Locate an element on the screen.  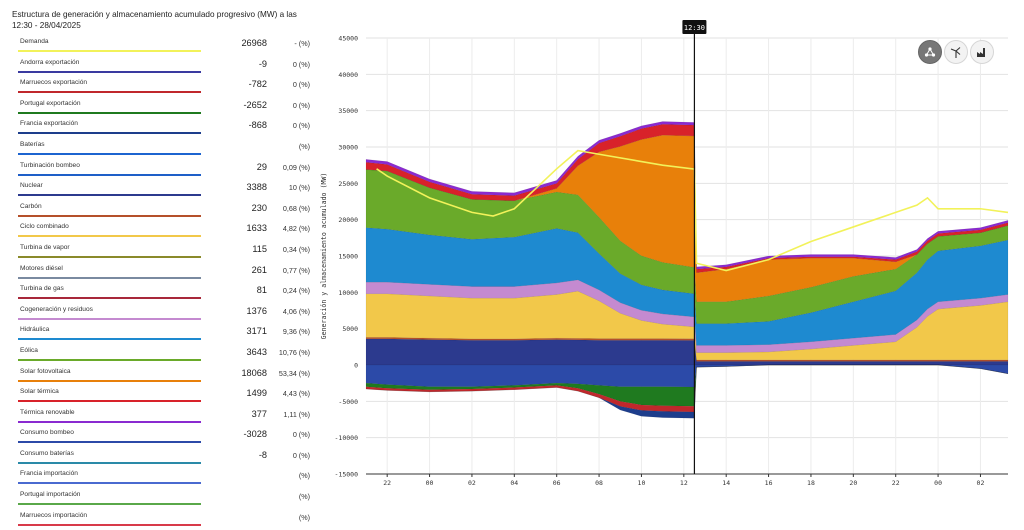
legend-item: Demanda 26968 - (%) is located at coordinates (164, 46).